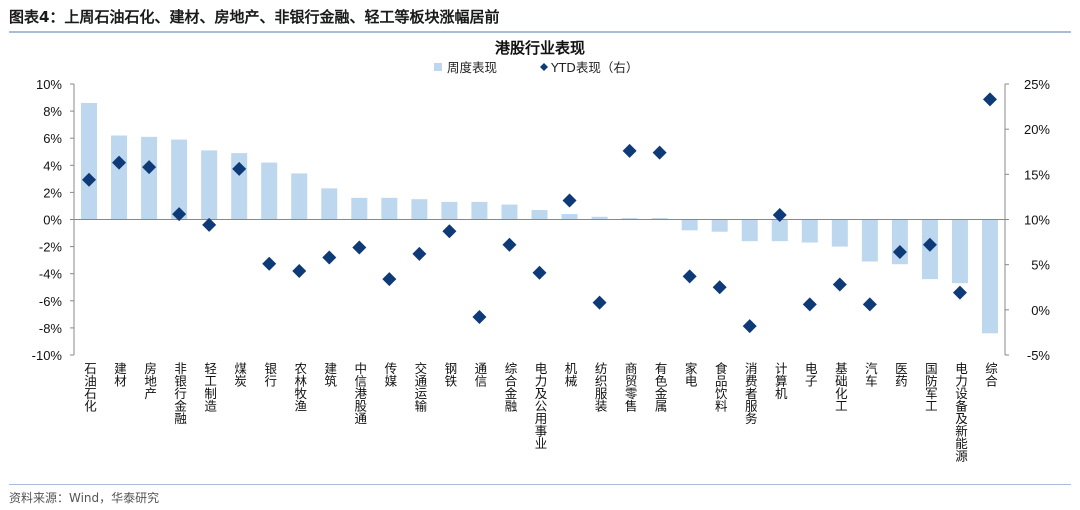  What do you see at coordinates (120, 374) in the screenshot?
I see `x-tick-label: 建材` at bounding box center [120, 374].